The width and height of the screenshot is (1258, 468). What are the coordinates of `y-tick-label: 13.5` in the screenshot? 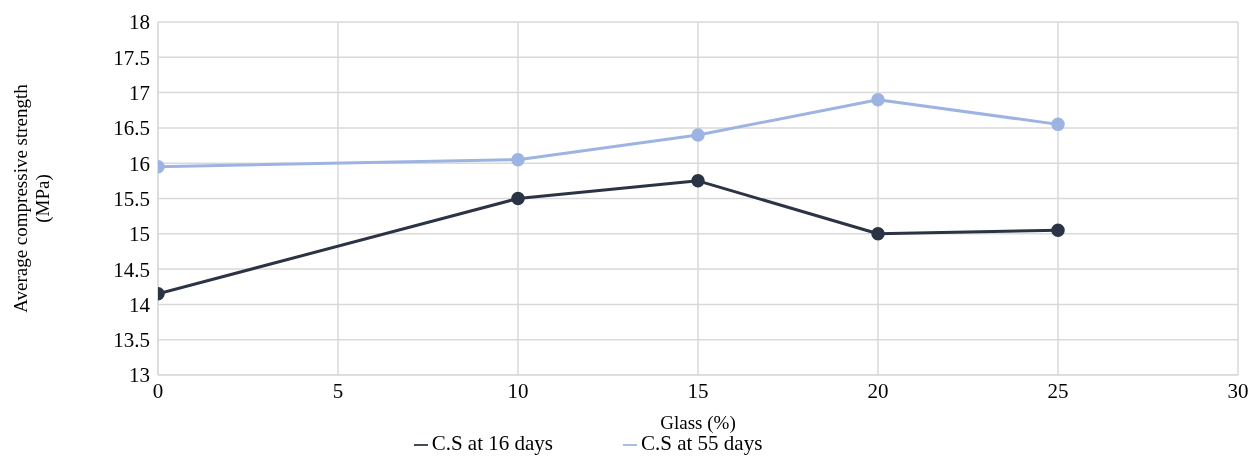 It's located at (131, 340).